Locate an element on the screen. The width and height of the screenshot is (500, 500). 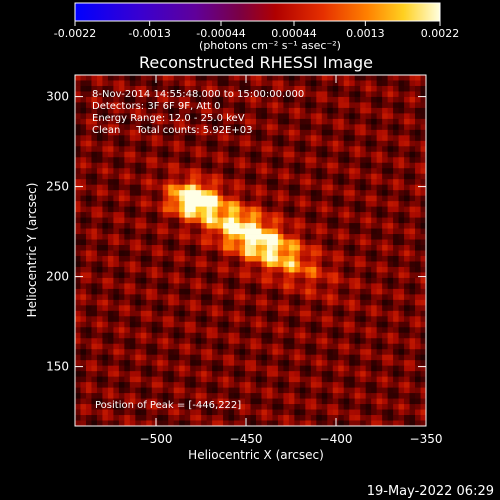
annotation-line: Detectors: 3F 6F 9F, Att 0 is located at coordinates (156, 106).